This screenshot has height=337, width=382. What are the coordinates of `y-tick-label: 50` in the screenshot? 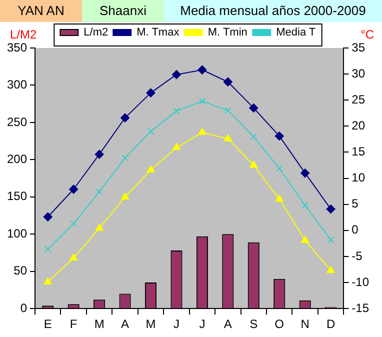 It's located at (21, 271).